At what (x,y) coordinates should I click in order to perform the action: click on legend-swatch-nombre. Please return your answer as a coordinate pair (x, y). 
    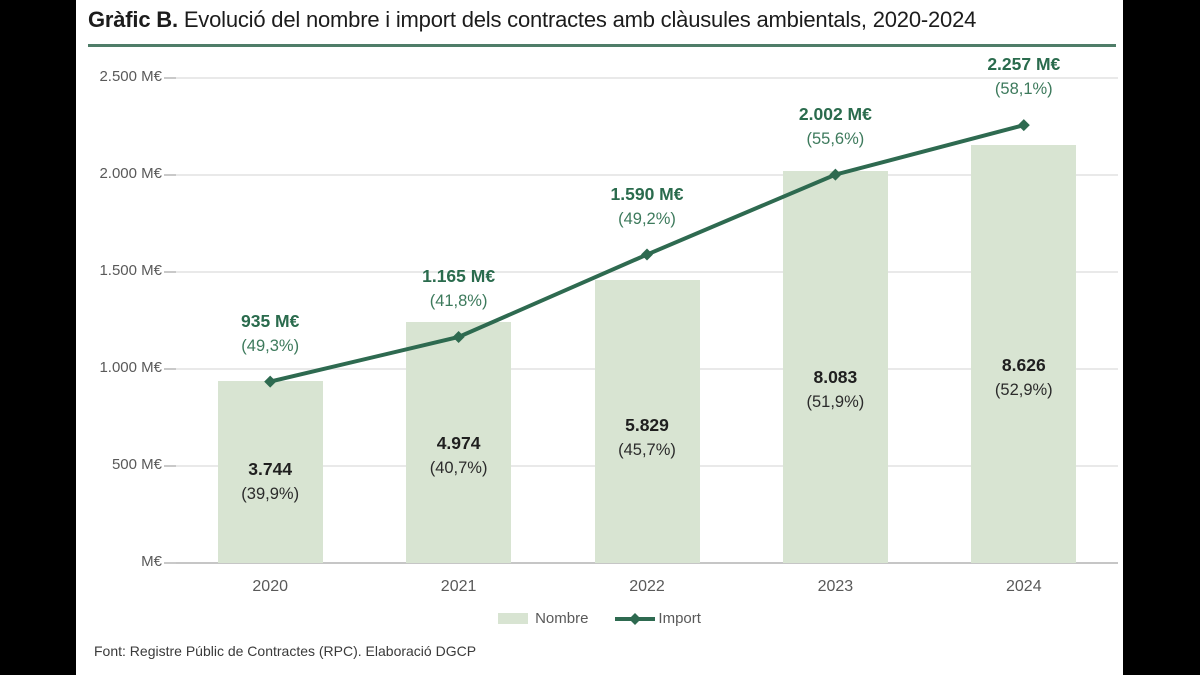
    Looking at the image, I should click on (513, 618).